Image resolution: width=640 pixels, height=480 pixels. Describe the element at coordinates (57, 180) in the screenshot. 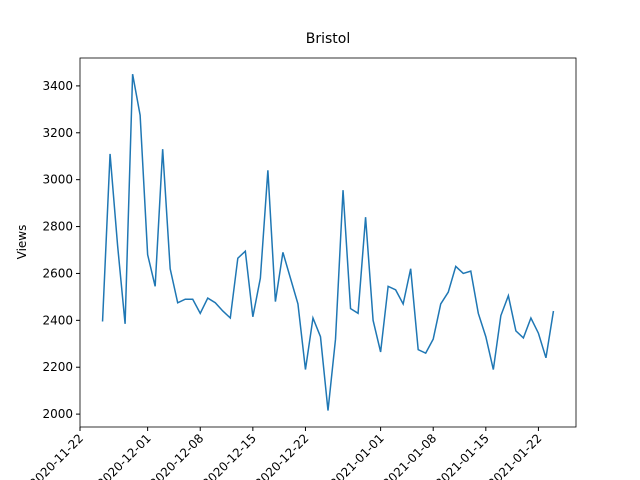

I see `y-tick-label: 3000` at that location.